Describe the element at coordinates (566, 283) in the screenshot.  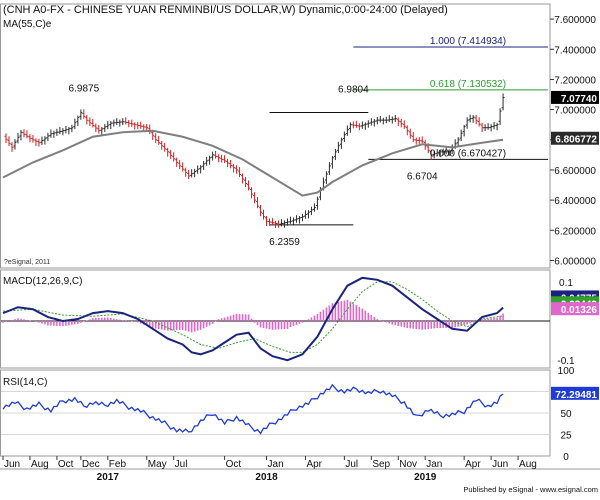
I see `macd-y-tick-label: 0.1` at that location.